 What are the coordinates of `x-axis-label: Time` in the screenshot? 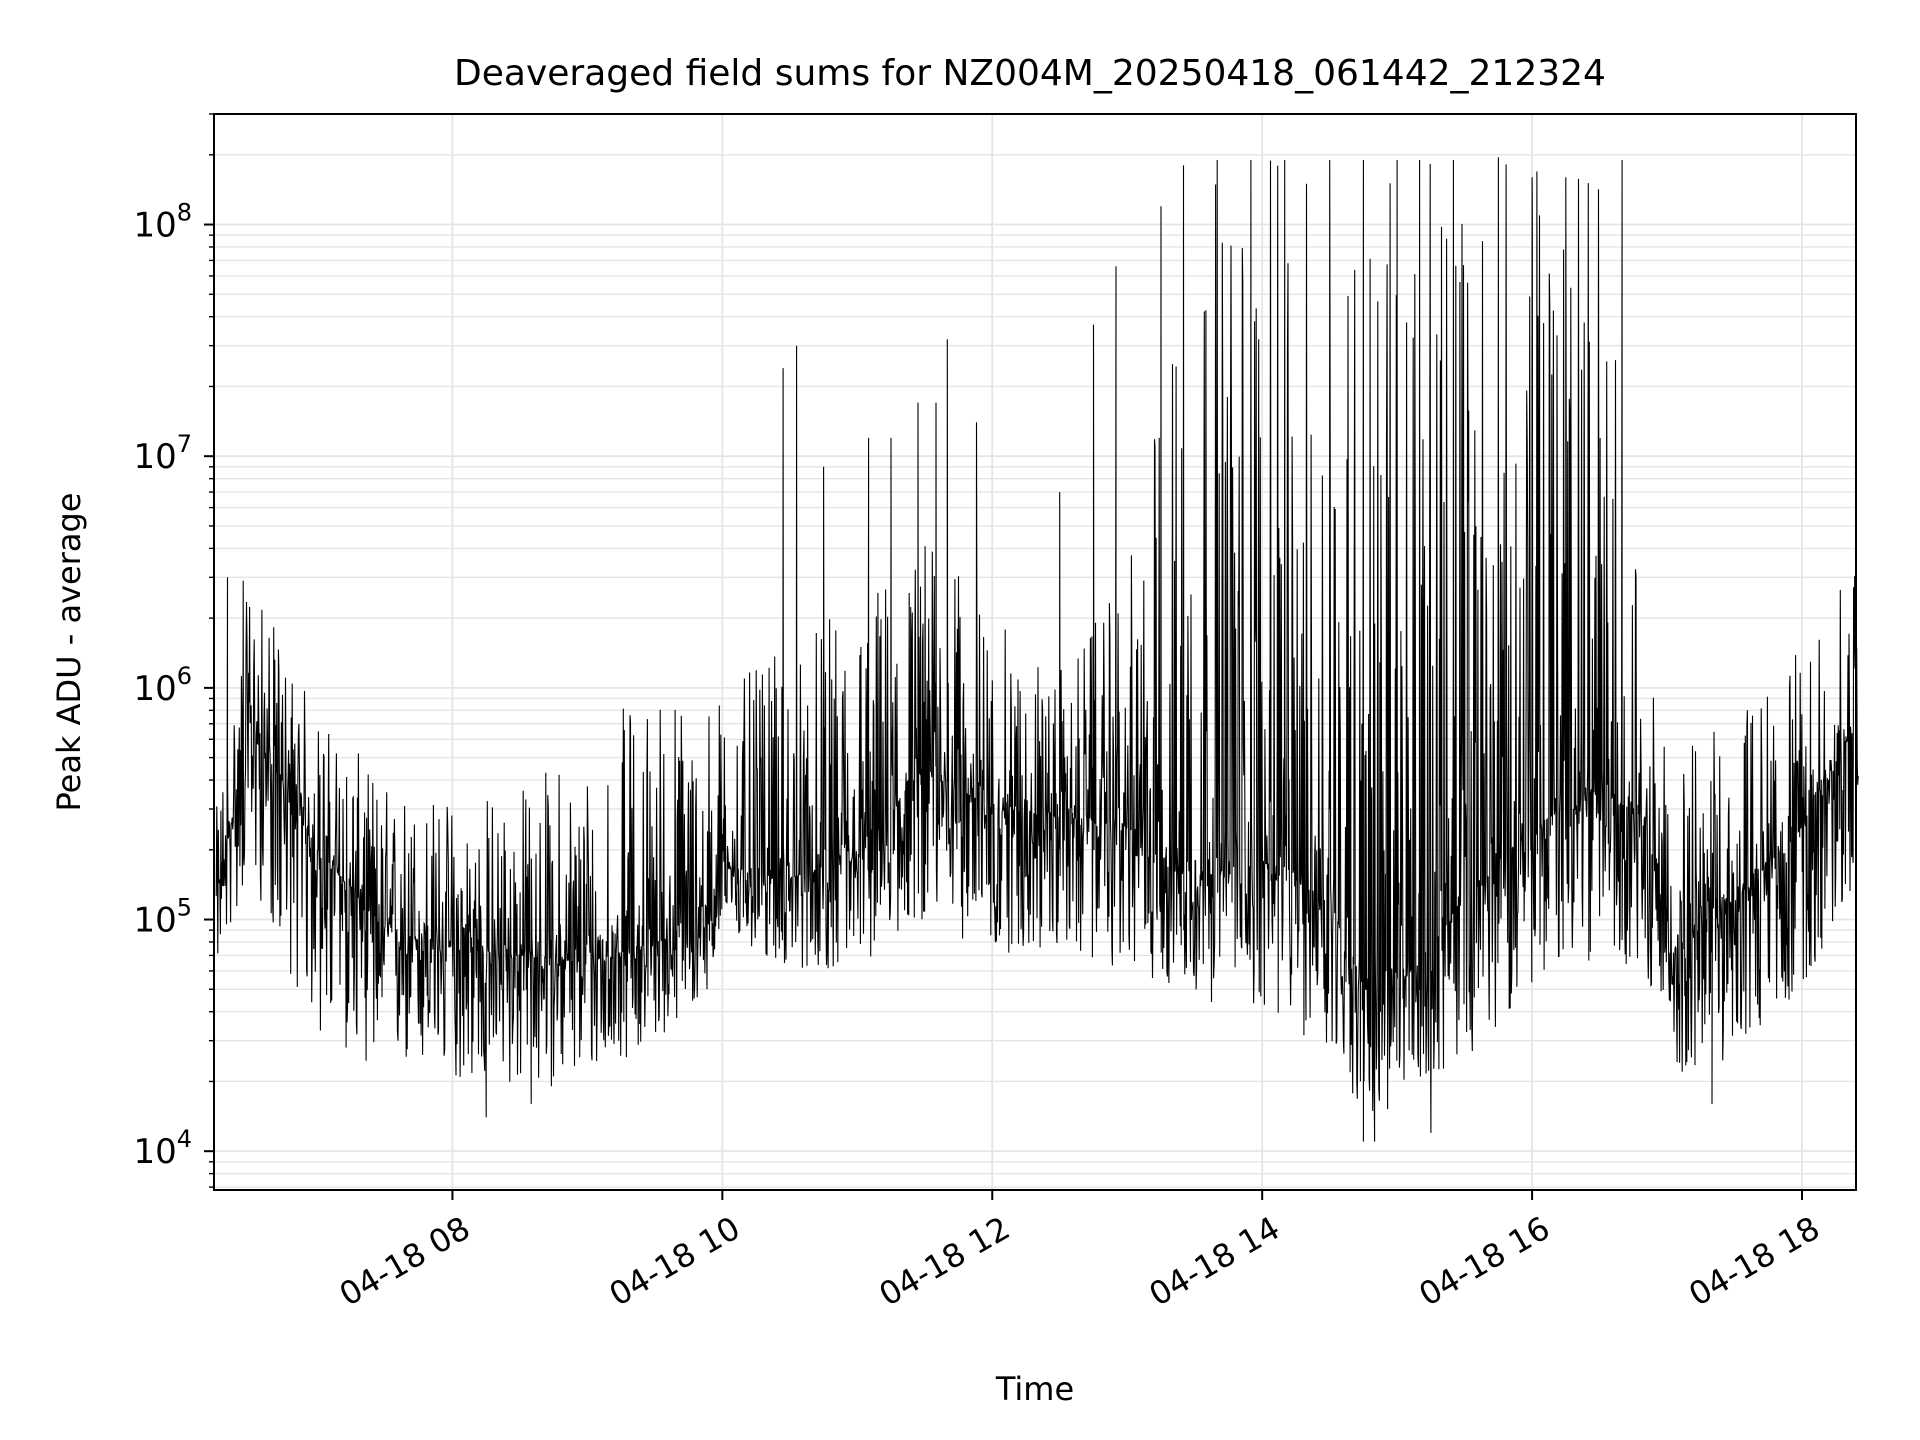 It's located at (1034, 1389).